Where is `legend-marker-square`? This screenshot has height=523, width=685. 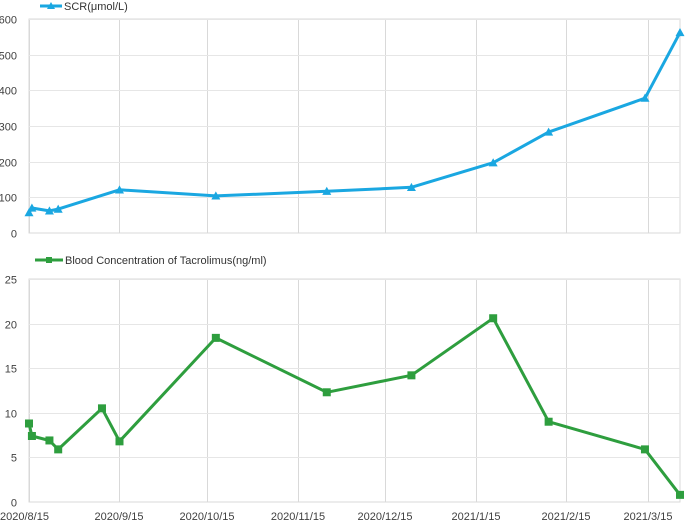 legend-marker-square is located at coordinates (49, 260).